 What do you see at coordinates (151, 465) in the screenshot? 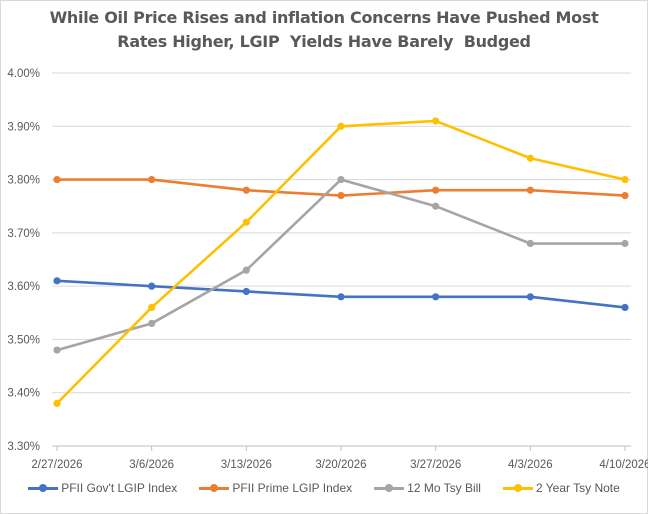
I see `x-tick-label: 3/6/2026` at bounding box center [151, 465].